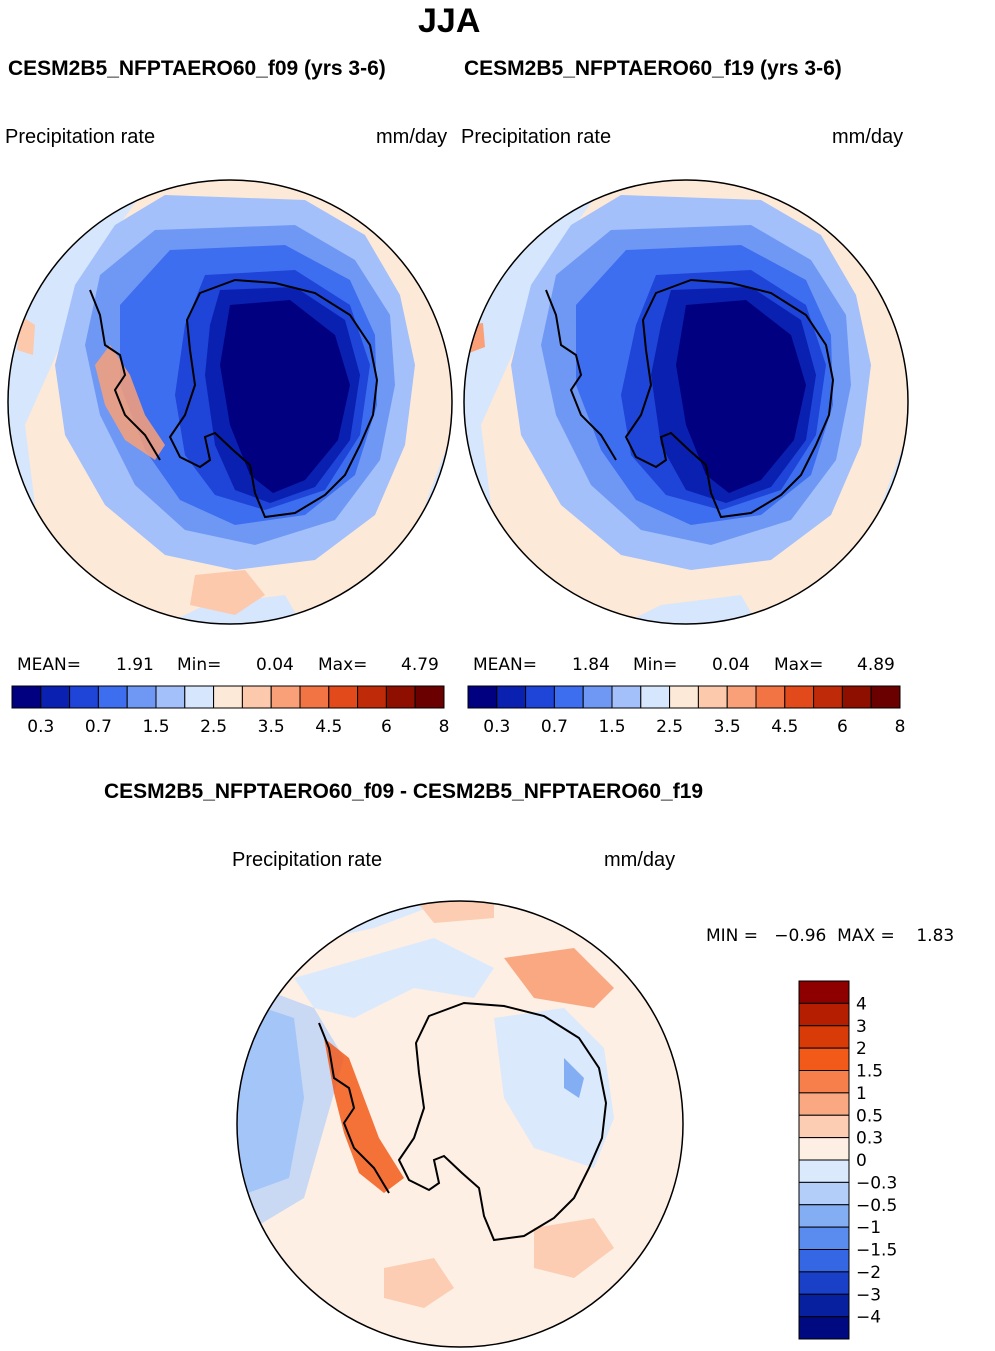 The height and width of the screenshot is (1351, 995). What do you see at coordinates (80, 137) in the screenshot?
I see `panel1-variable: Precipitation rate` at bounding box center [80, 137].